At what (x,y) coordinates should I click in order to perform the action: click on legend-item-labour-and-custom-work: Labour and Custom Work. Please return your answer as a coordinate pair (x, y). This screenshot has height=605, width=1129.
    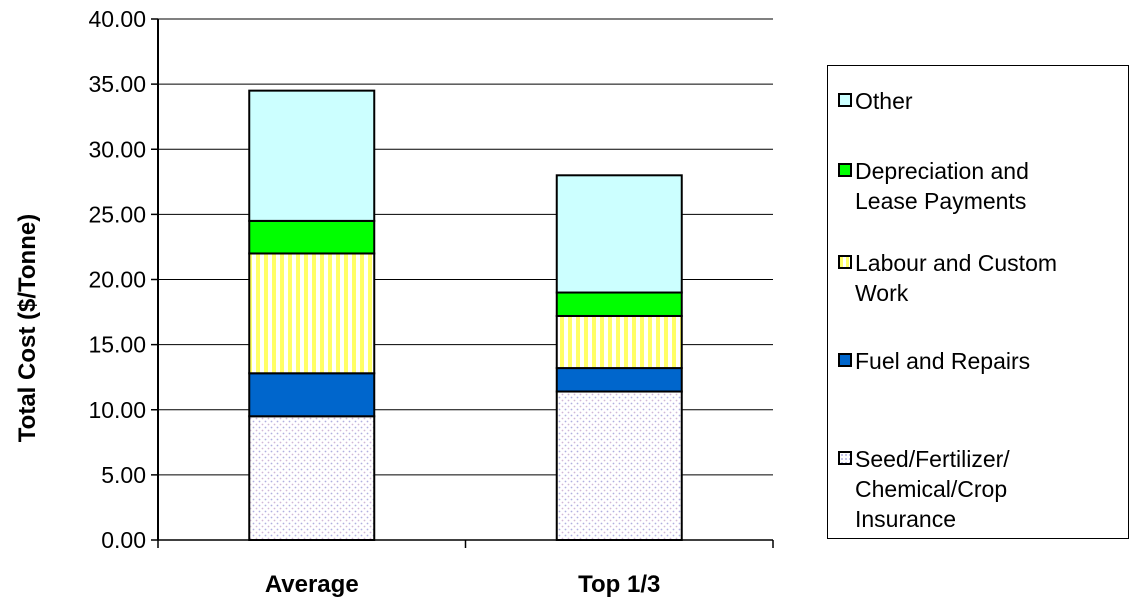
    Looking at the image, I should click on (947, 278).